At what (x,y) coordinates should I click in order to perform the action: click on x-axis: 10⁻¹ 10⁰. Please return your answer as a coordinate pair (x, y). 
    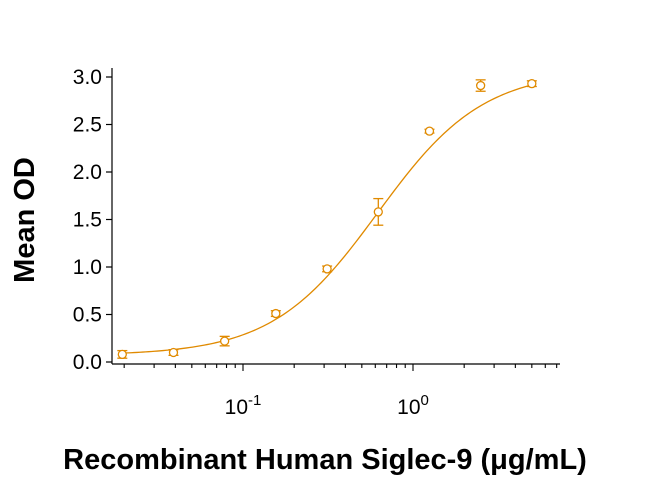
    Looking at the image, I should click on (336, 391).